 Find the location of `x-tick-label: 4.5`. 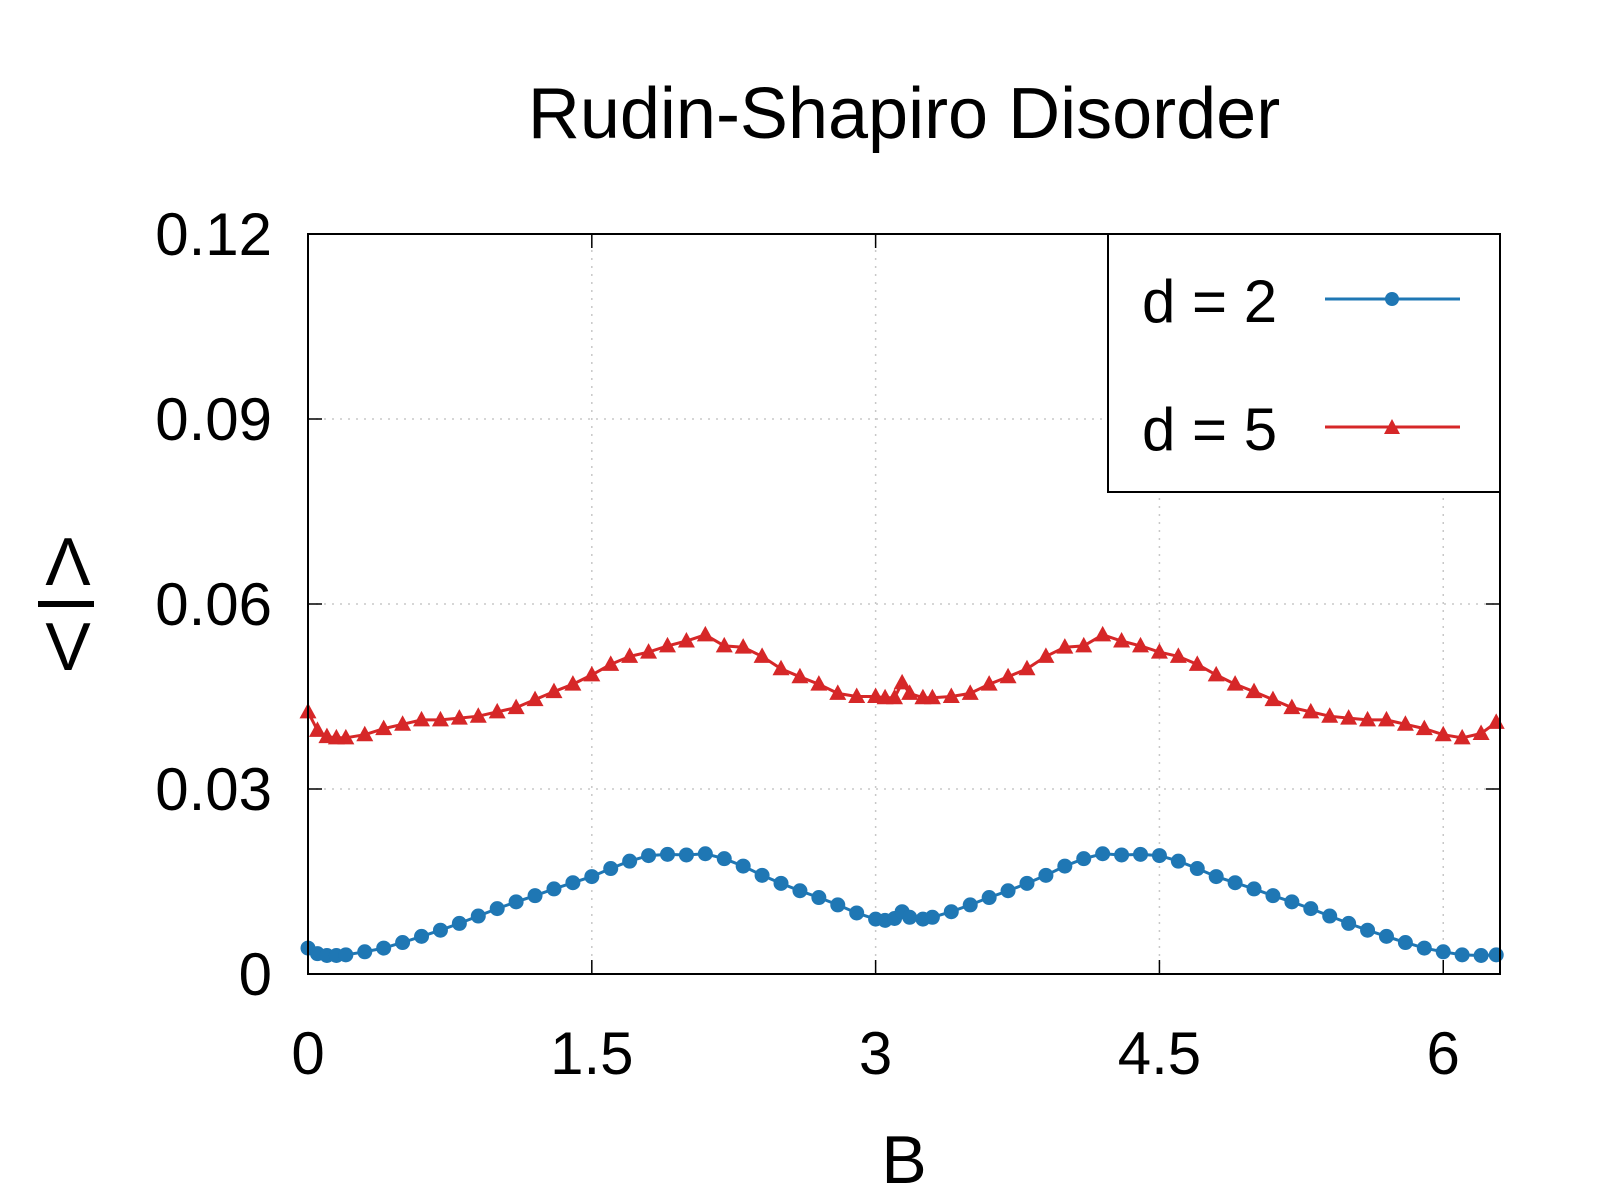

x-tick-label: 4.5 is located at coordinates (1159, 1053).